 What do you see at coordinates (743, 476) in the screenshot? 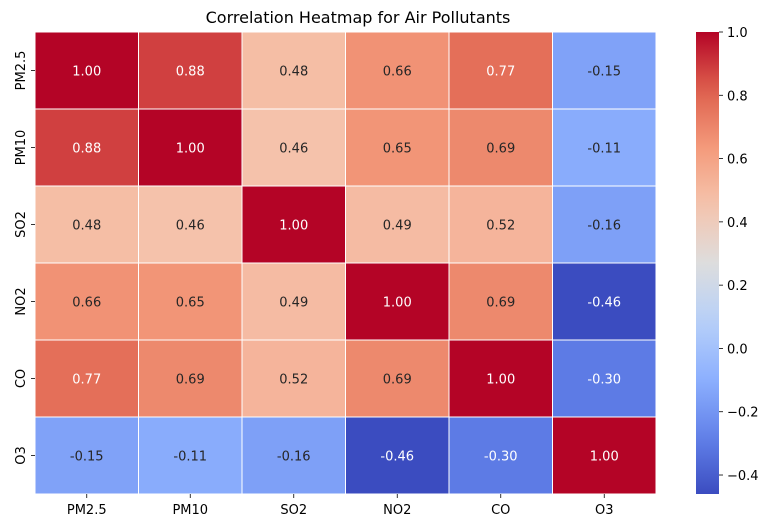
I see `colorbar-tick-label: −0.4` at bounding box center [743, 476].